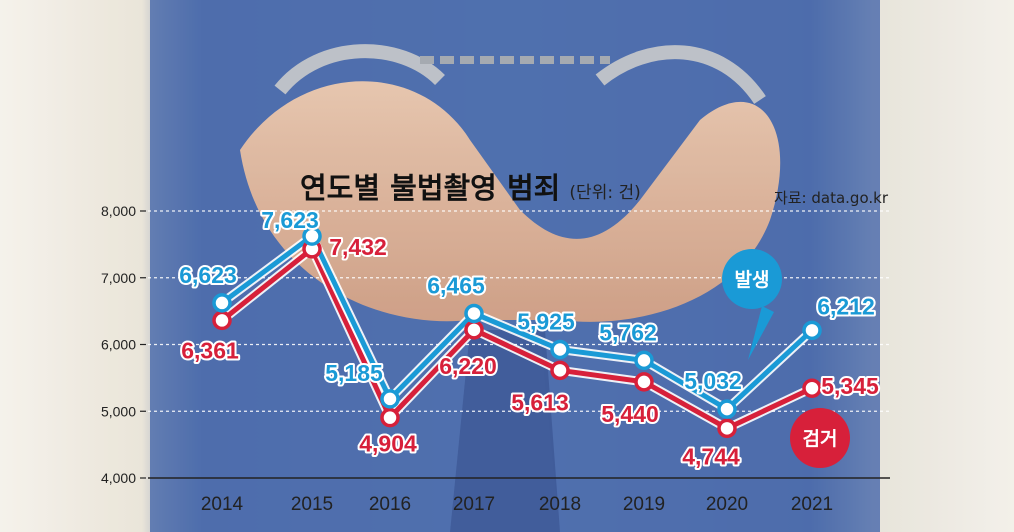 Image resolution: width=1014 pixels, height=532 pixels. What do you see at coordinates (604, 193) in the screenshot?
I see `chart-unit: (단위: 건)` at bounding box center [604, 193].